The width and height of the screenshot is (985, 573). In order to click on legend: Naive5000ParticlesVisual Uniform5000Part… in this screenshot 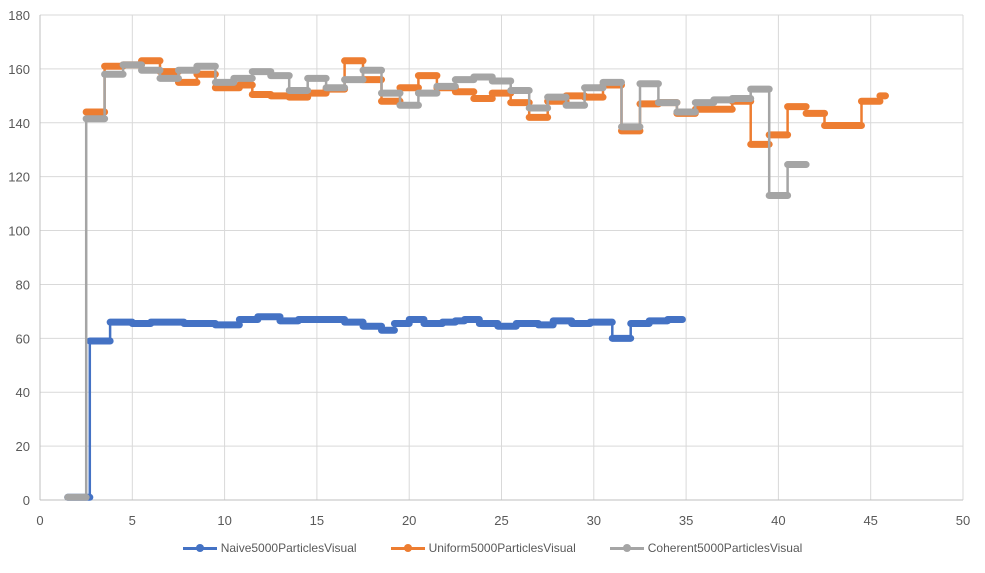, I will do `click(492, 548)`.